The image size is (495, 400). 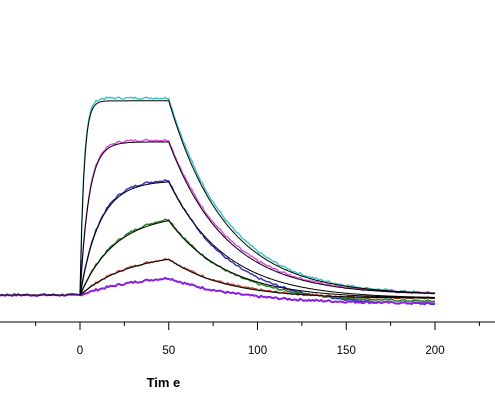 What do you see at coordinates (164, 382) in the screenshot?
I see `x-axis-title: Tim e` at bounding box center [164, 382].